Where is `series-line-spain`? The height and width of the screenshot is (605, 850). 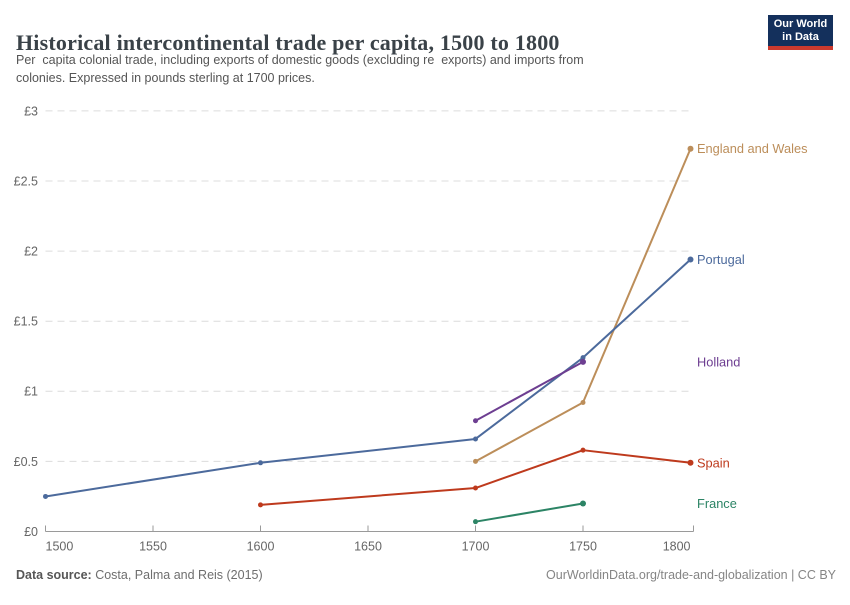
series-line-spain is located at coordinates (475, 477).